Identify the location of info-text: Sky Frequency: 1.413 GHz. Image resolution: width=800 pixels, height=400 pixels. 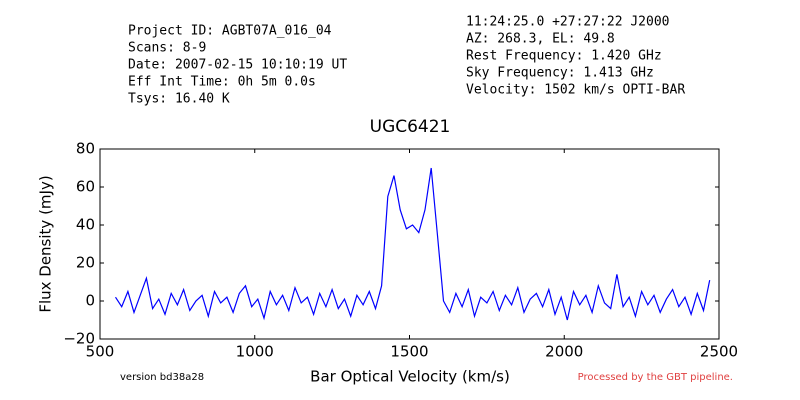
(560, 73).